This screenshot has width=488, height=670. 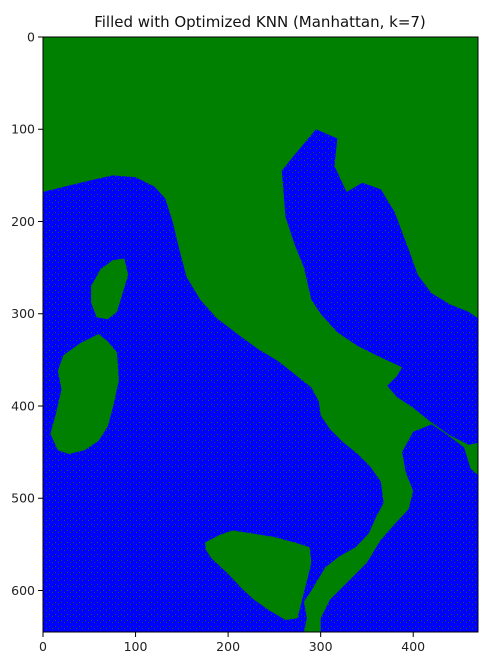 I want to click on island-corsica, so click(x=110, y=289).